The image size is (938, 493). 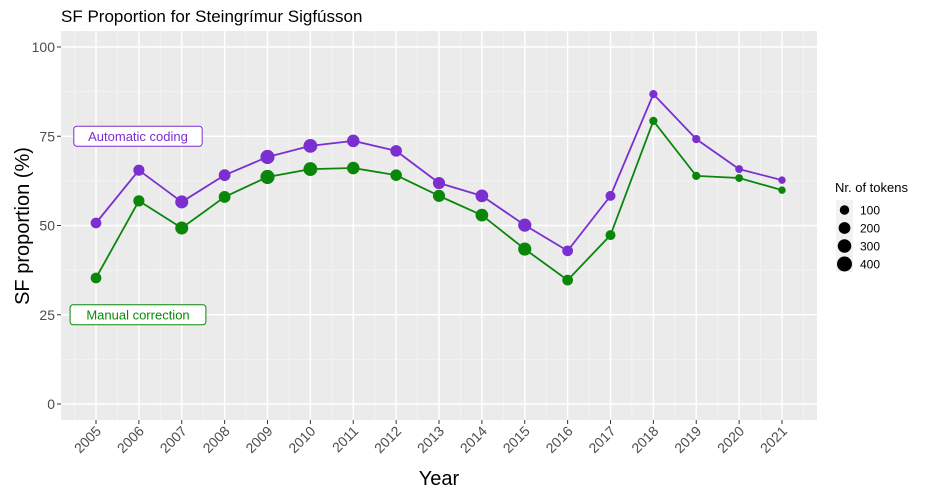 What do you see at coordinates (387, 439) in the screenshot?
I see `x-tick-label: 2012` at bounding box center [387, 439].